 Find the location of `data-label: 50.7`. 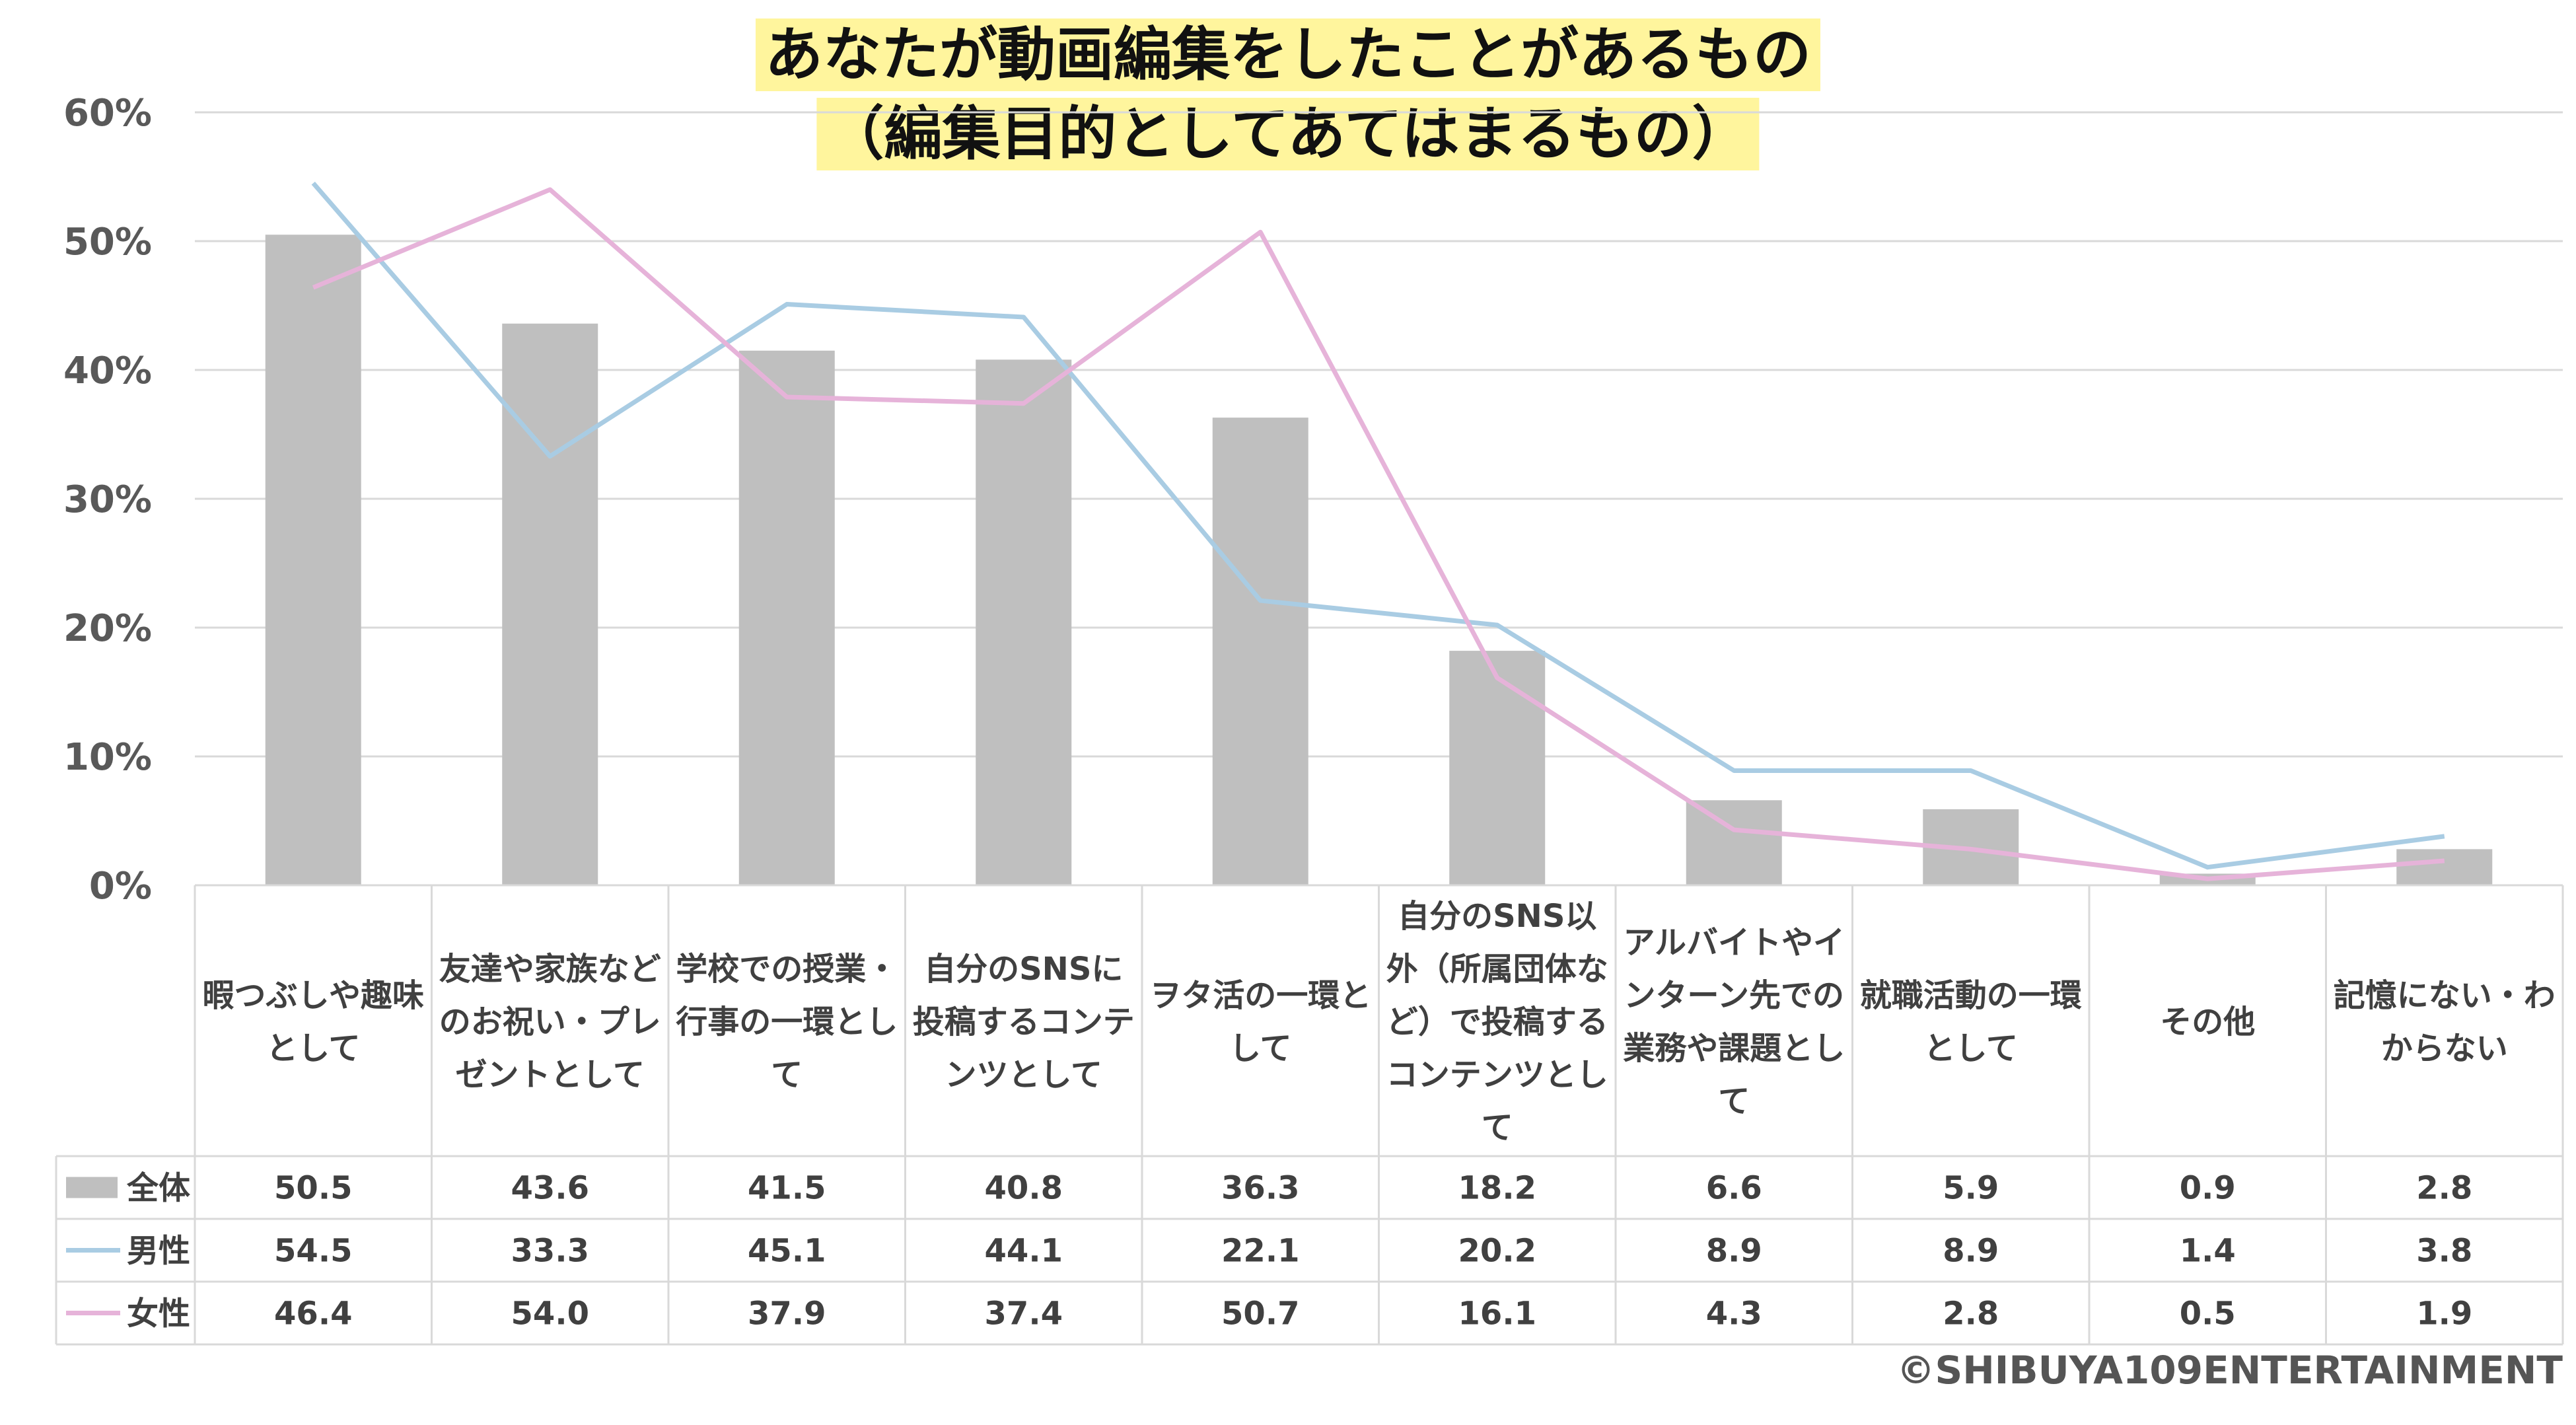

data-label: 50.7 is located at coordinates (1260, 1314).